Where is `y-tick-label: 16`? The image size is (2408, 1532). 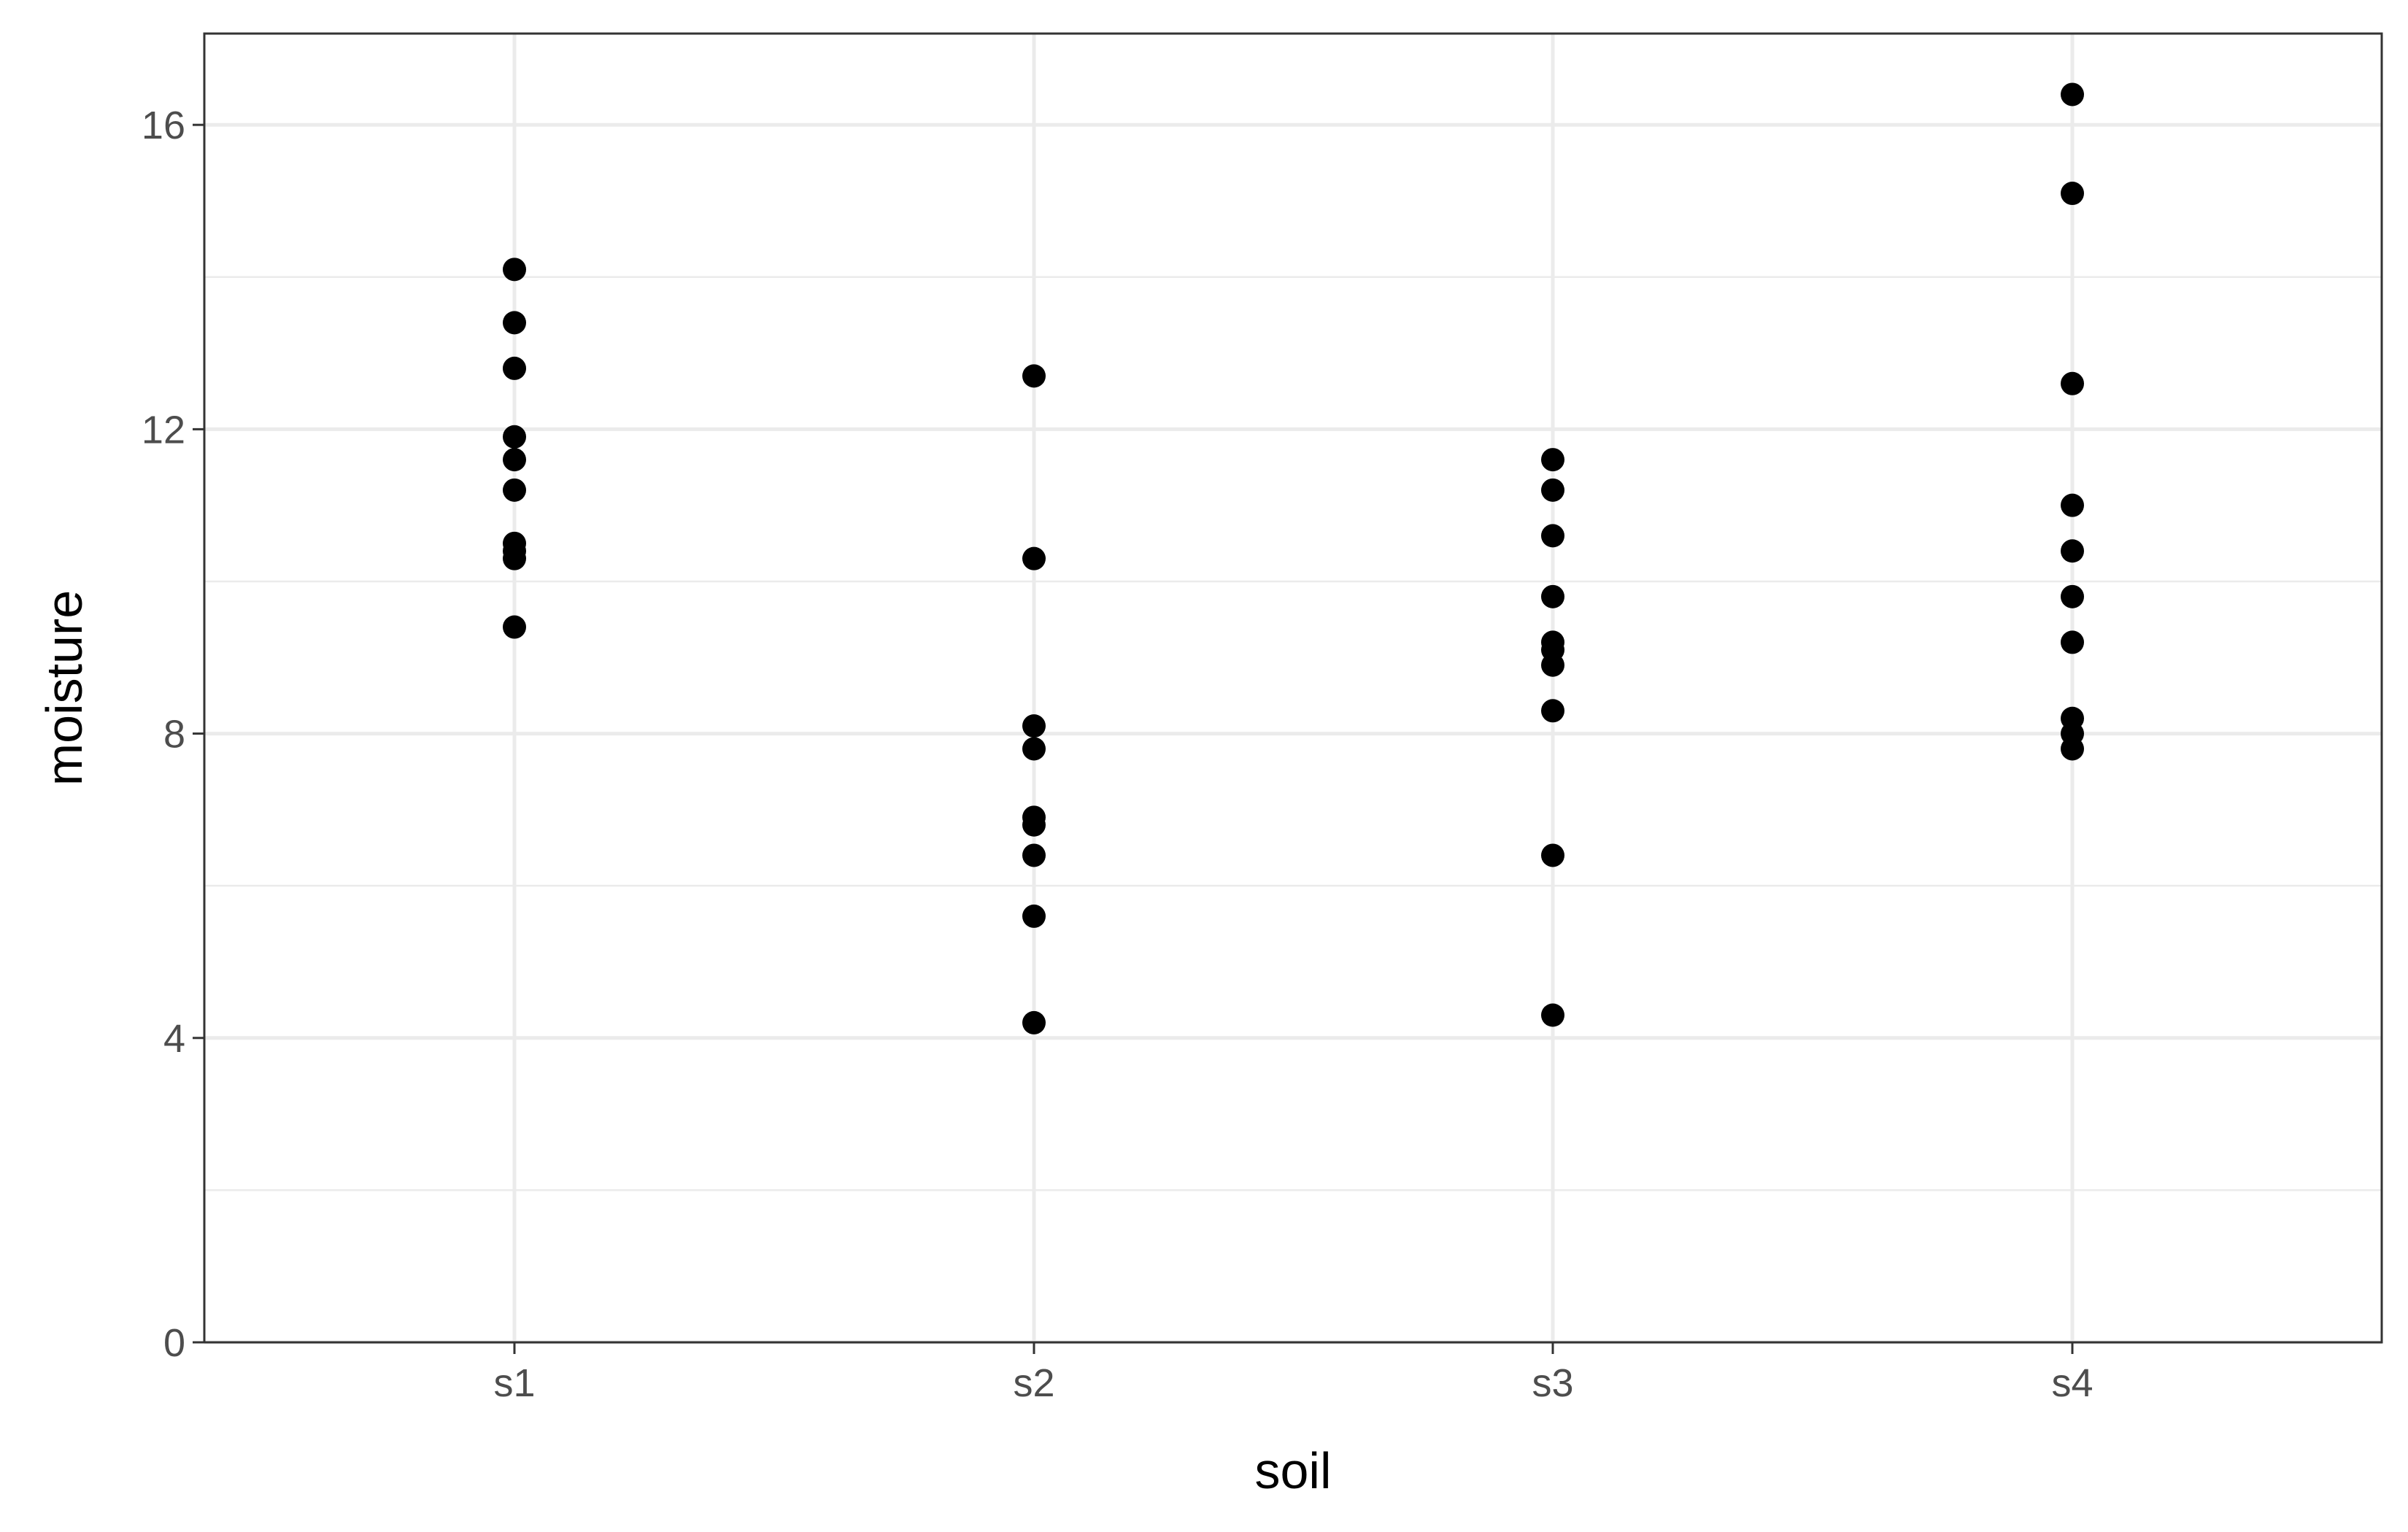 y-tick-label: 16 is located at coordinates (163, 126).